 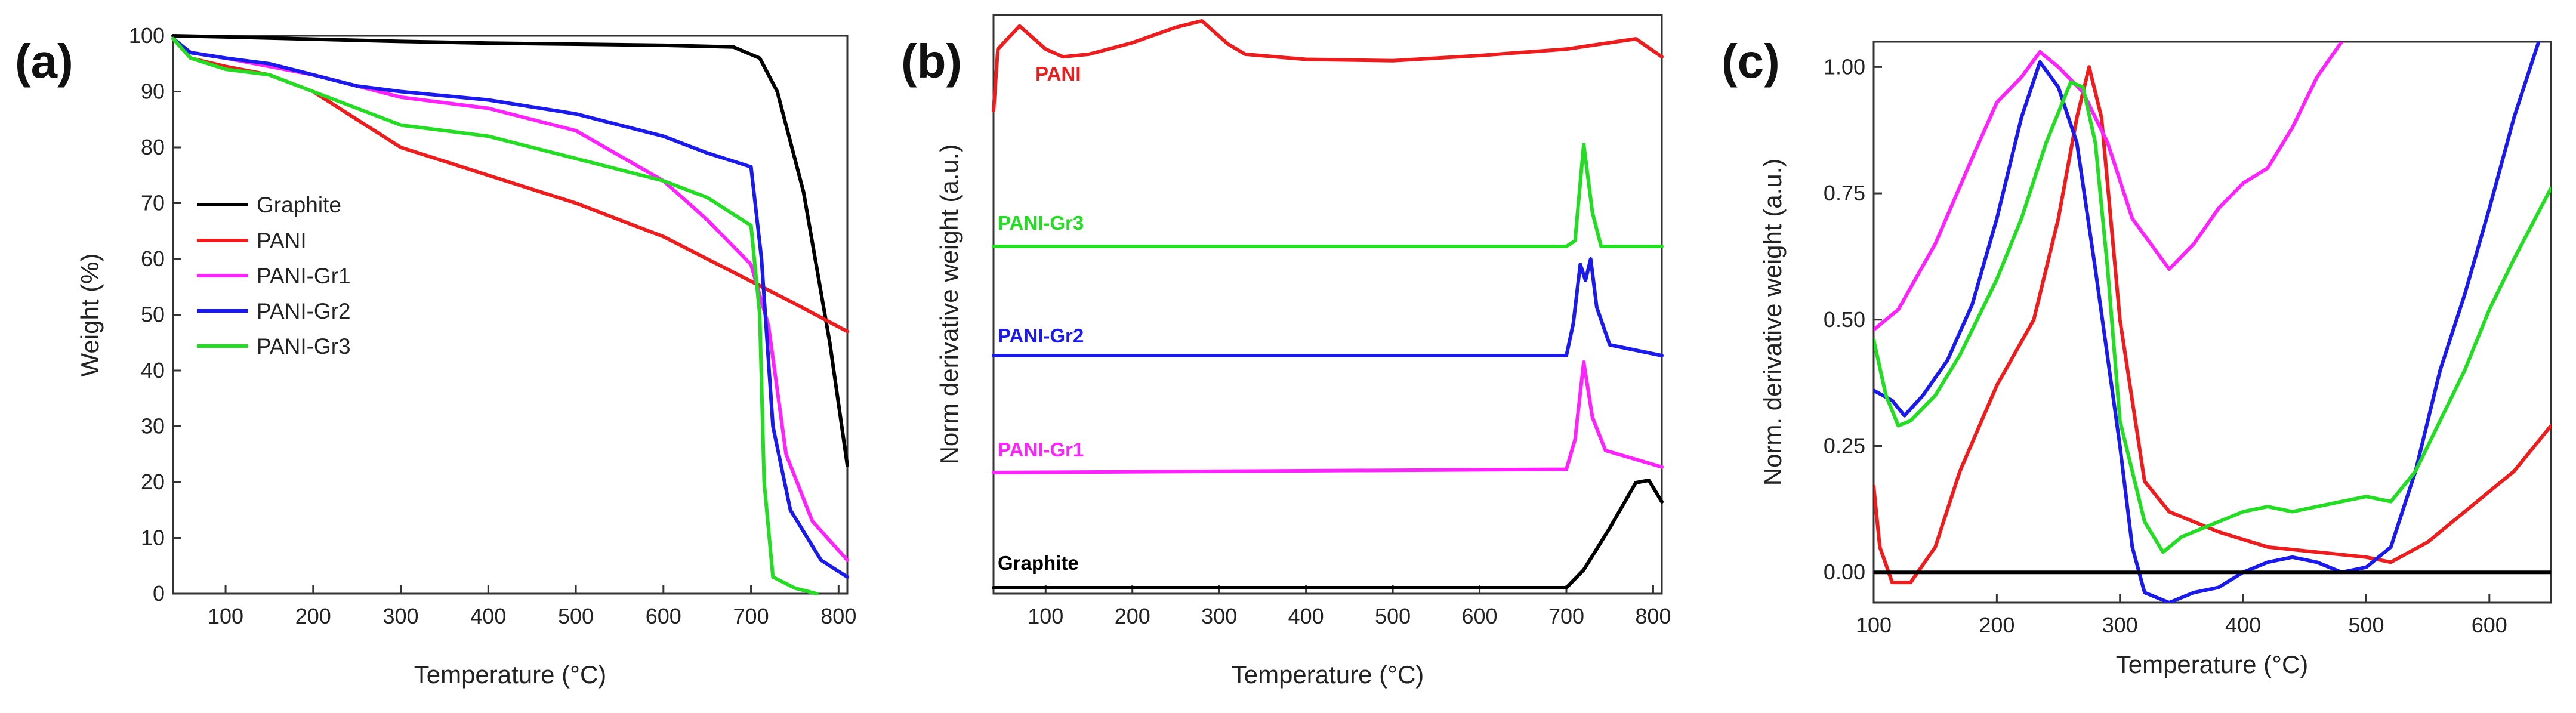 What do you see at coordinates (44, 61) in the screenshot?
I see `panel-a-letter: (a)` at bounding box center [44, 61].